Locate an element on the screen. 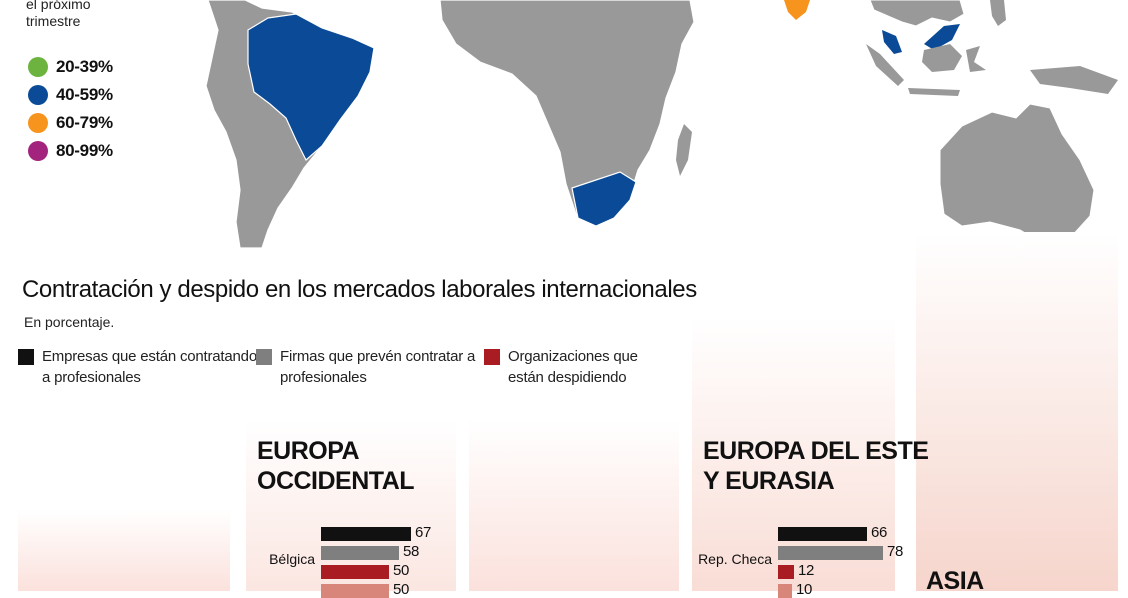 This screenshot has width=1128, height=598. map-legend-title: el próximo trimestre is located at coordinates (58, 14).